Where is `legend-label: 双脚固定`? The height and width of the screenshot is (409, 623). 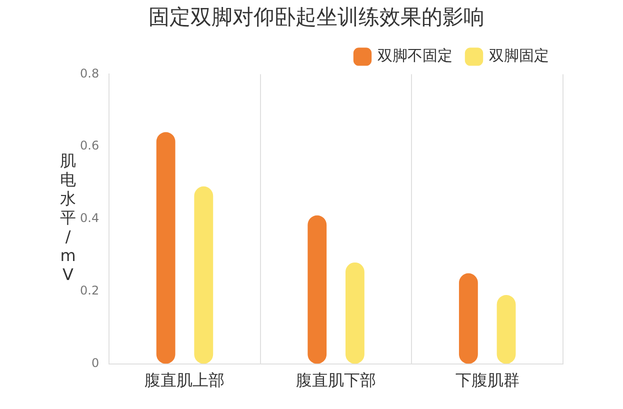 legend-label: 双脚固定 is located at coordinates (519, 55).